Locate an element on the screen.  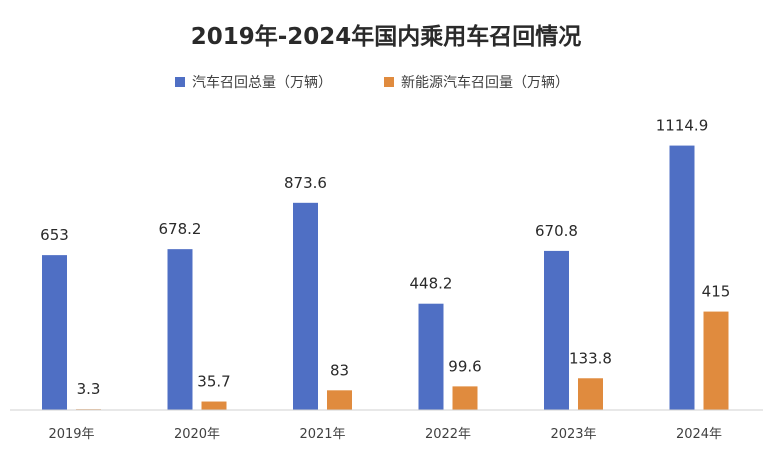
legend-swatch-total is located at coordinates (180, 82).